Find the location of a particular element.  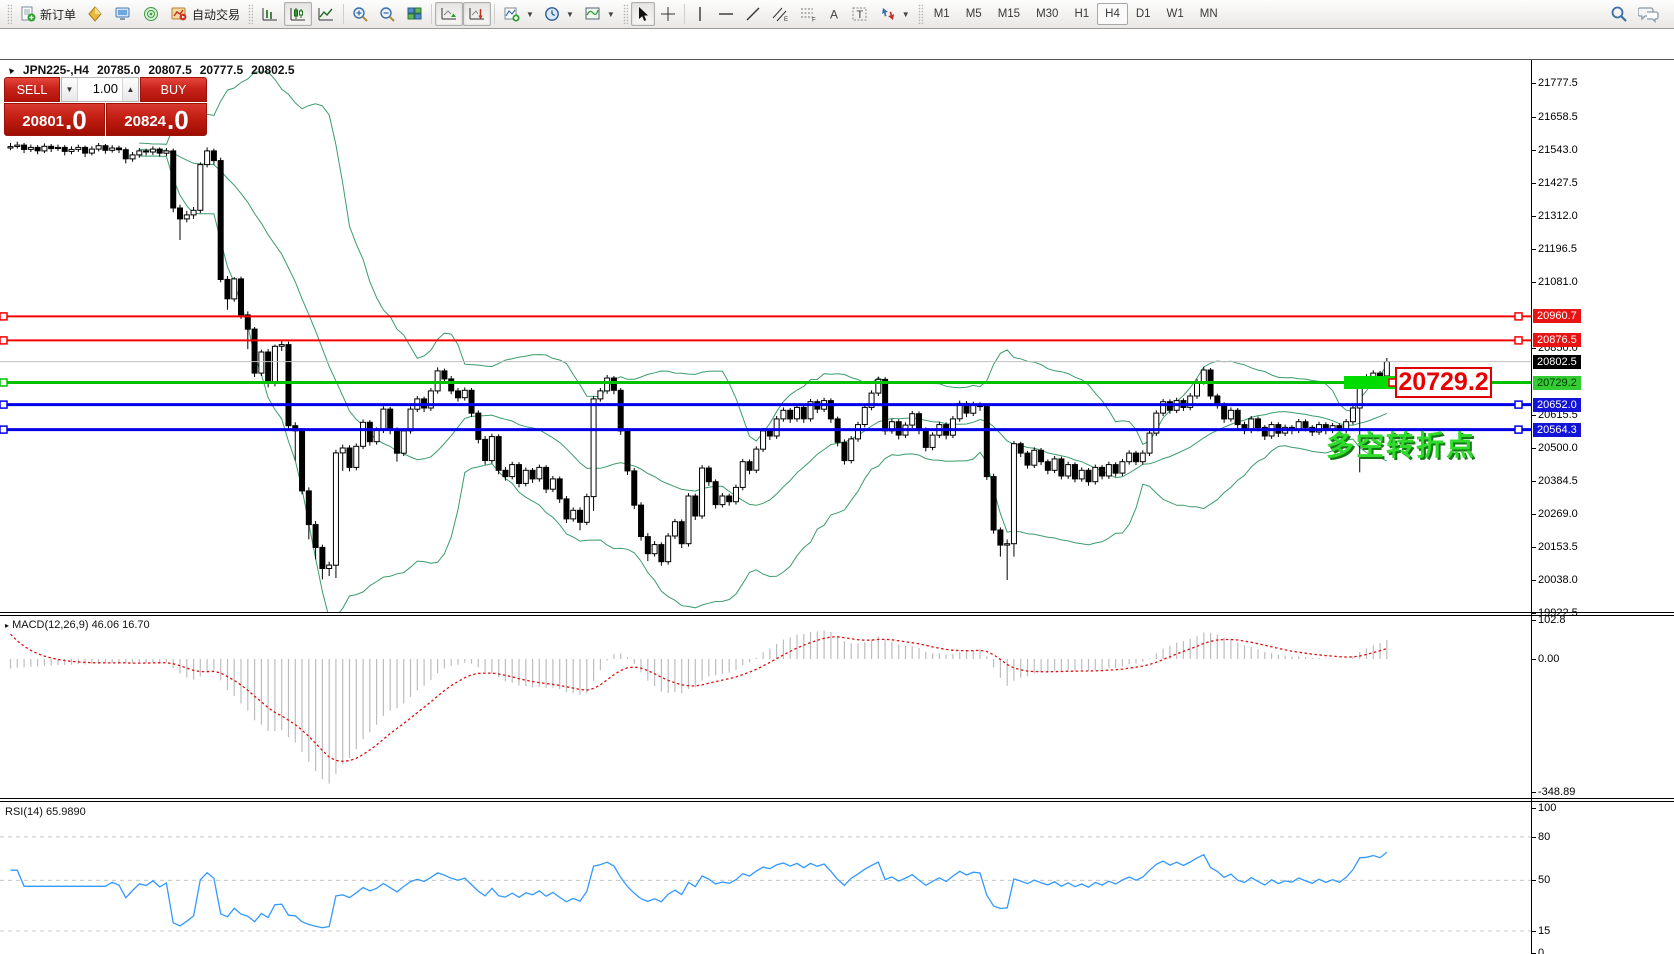

tab-timeframe-M30: M30 is located at coordinates (1047, 14).